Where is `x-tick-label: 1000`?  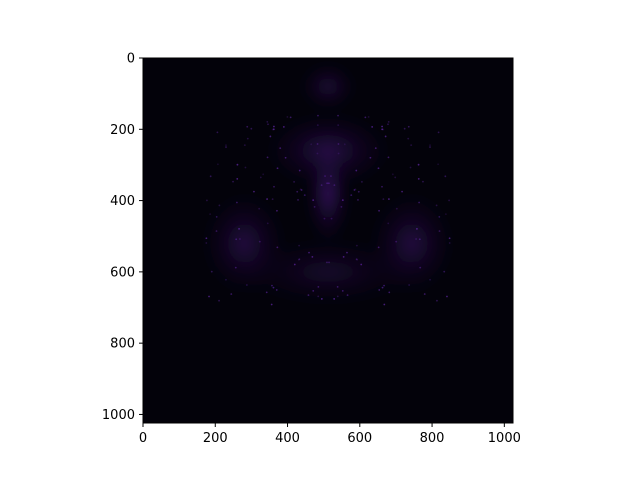 x-tick-label: 1000 is located at coordinates (504, 438).